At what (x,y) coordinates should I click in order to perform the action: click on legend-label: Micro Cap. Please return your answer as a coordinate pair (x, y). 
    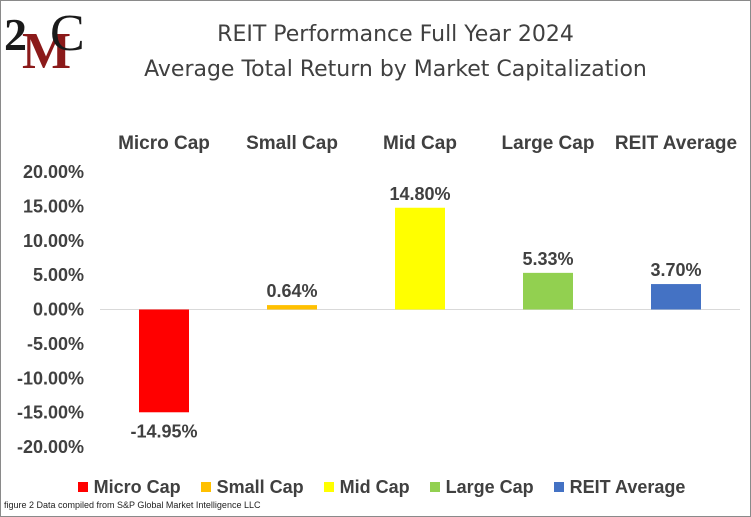
    Looking at the image, I should click on (137, 486).